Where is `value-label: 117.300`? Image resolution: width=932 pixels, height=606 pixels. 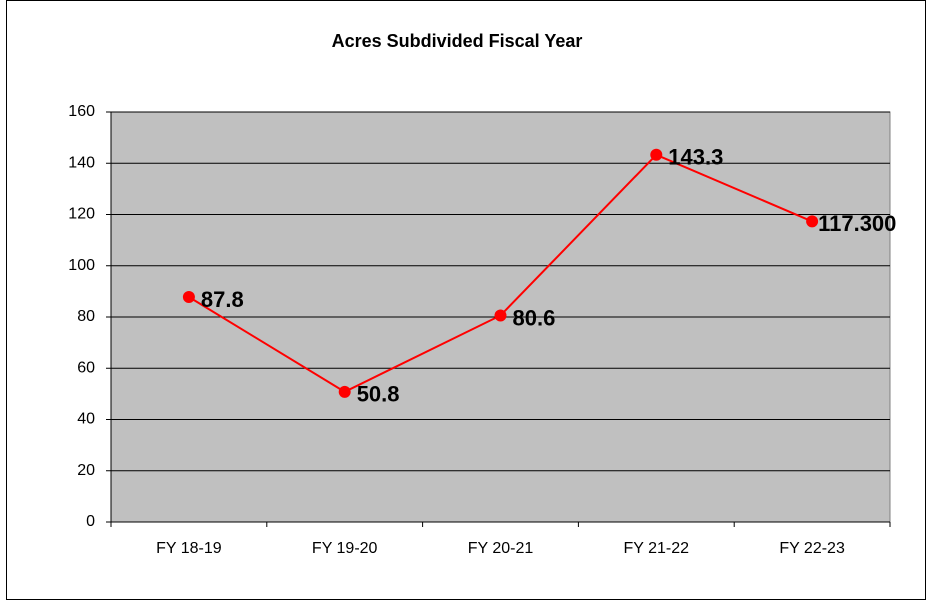 value-label: 117.300 is located at coordinates (857, 223).